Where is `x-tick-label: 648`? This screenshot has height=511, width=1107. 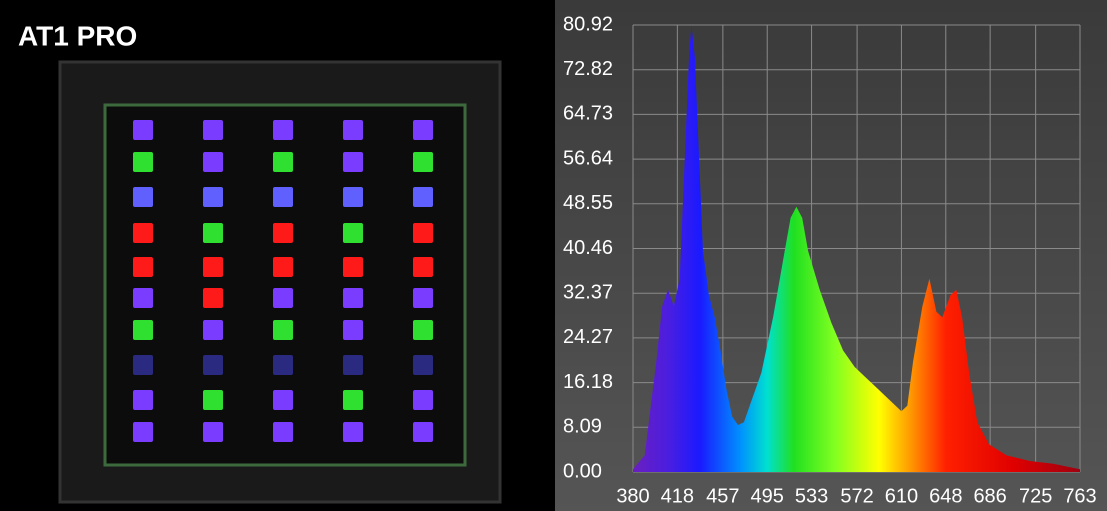
x-tick-label: 648 is located at coordinates (945, 496).